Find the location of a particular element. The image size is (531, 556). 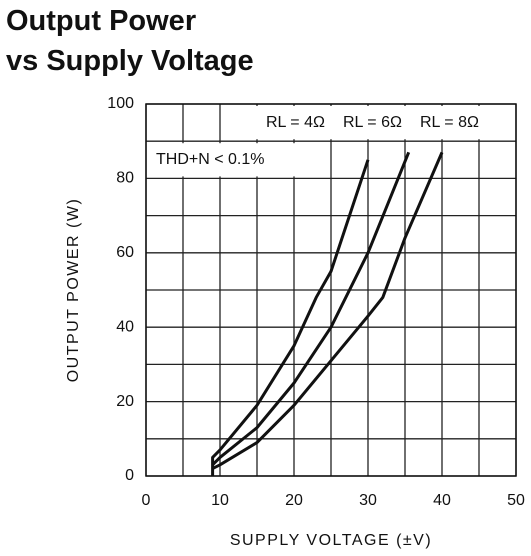

annotation: THD+N < 0.1% is located at coordinates (210, 159).